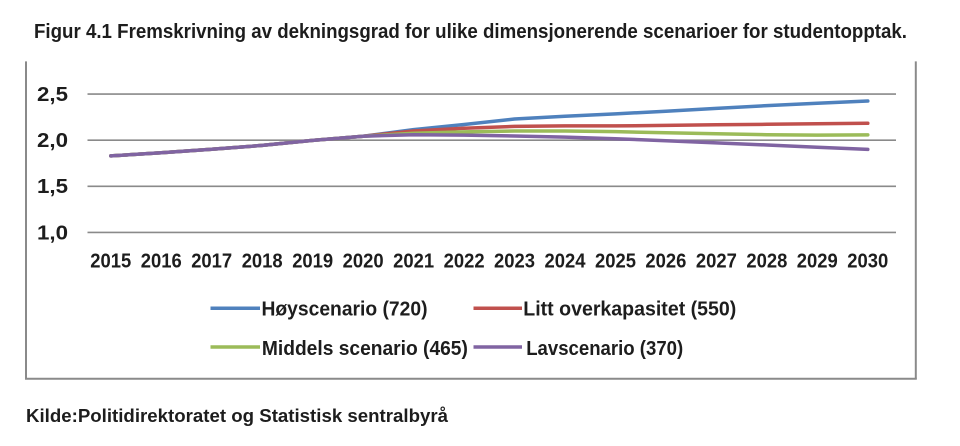 The height and width of the screenshot is (446, 960). What do you see at coordinates (867, 261) in the screenshot?
I see `svg-text: 2030` at bounding box center [867, 261].